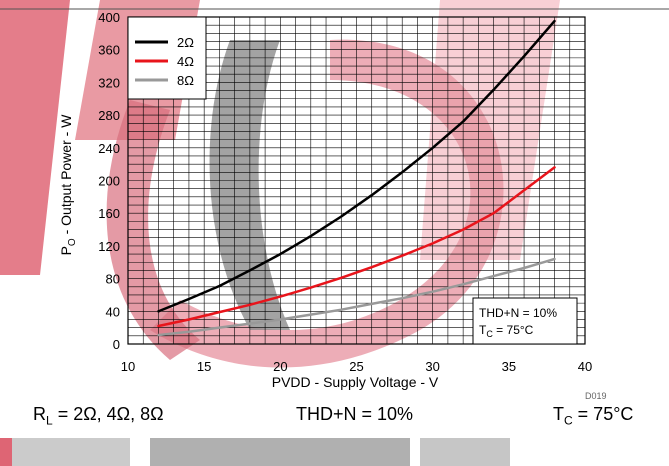  What do you see at coordinates (98, 416) in the screenshot?
I see `caption-load-resistance: RL = 2Ω, 4Ω, 8Ω` at bounding box center [98, 416].